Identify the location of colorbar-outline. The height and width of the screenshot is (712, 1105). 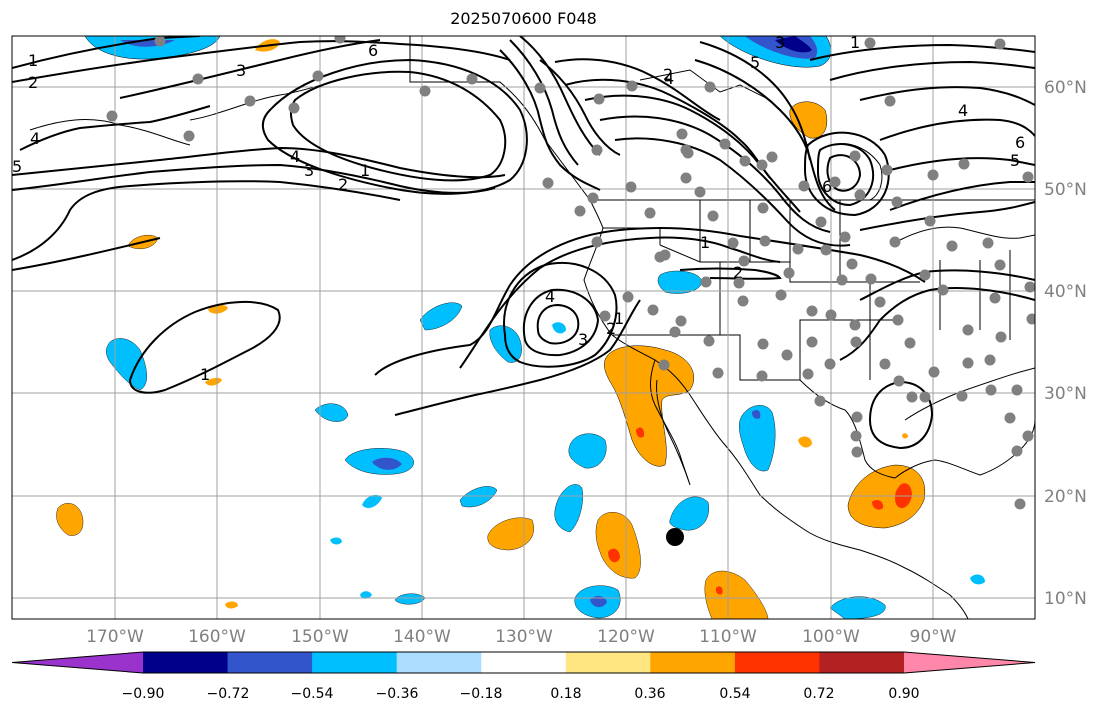
(523, 662).